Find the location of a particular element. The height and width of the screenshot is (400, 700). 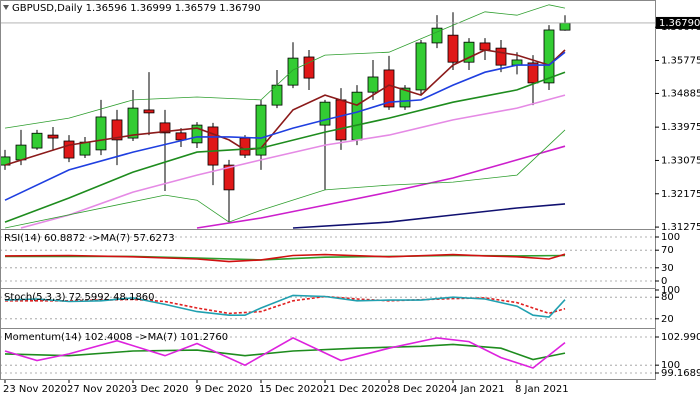

y-tick-label: 1.32175 is located at coordinates (680, 194).